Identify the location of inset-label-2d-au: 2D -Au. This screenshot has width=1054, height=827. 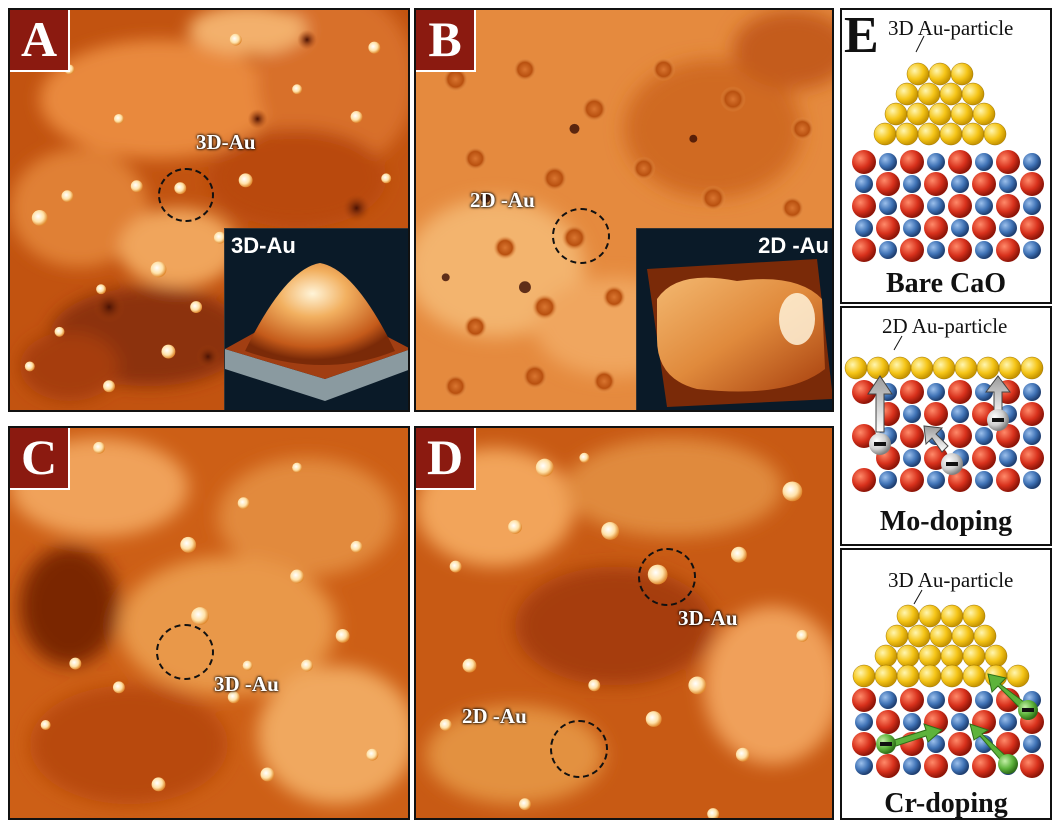
(793, 245).